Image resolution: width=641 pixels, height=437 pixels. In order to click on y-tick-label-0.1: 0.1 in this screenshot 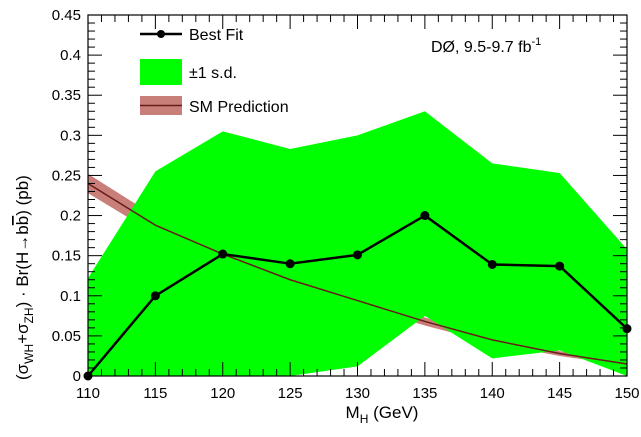, I will do `click(70, 296)`.